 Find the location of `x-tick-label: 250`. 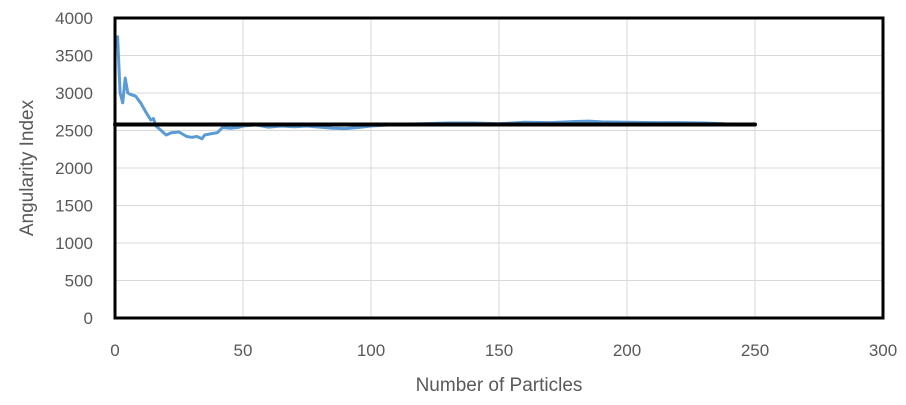

x-tick-label: 250 is located at coordinates (755, 350).